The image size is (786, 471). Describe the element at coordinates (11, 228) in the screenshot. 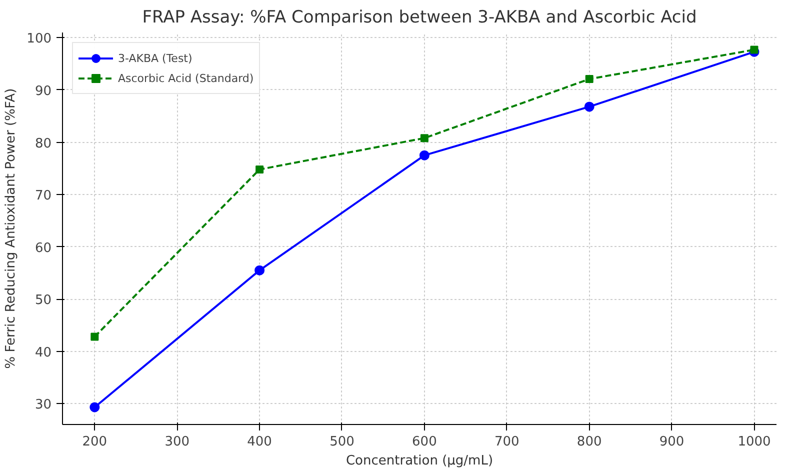

I see `y-axis-title: % Ferric Reducing Antioxidant Power (%FA)` at that location.